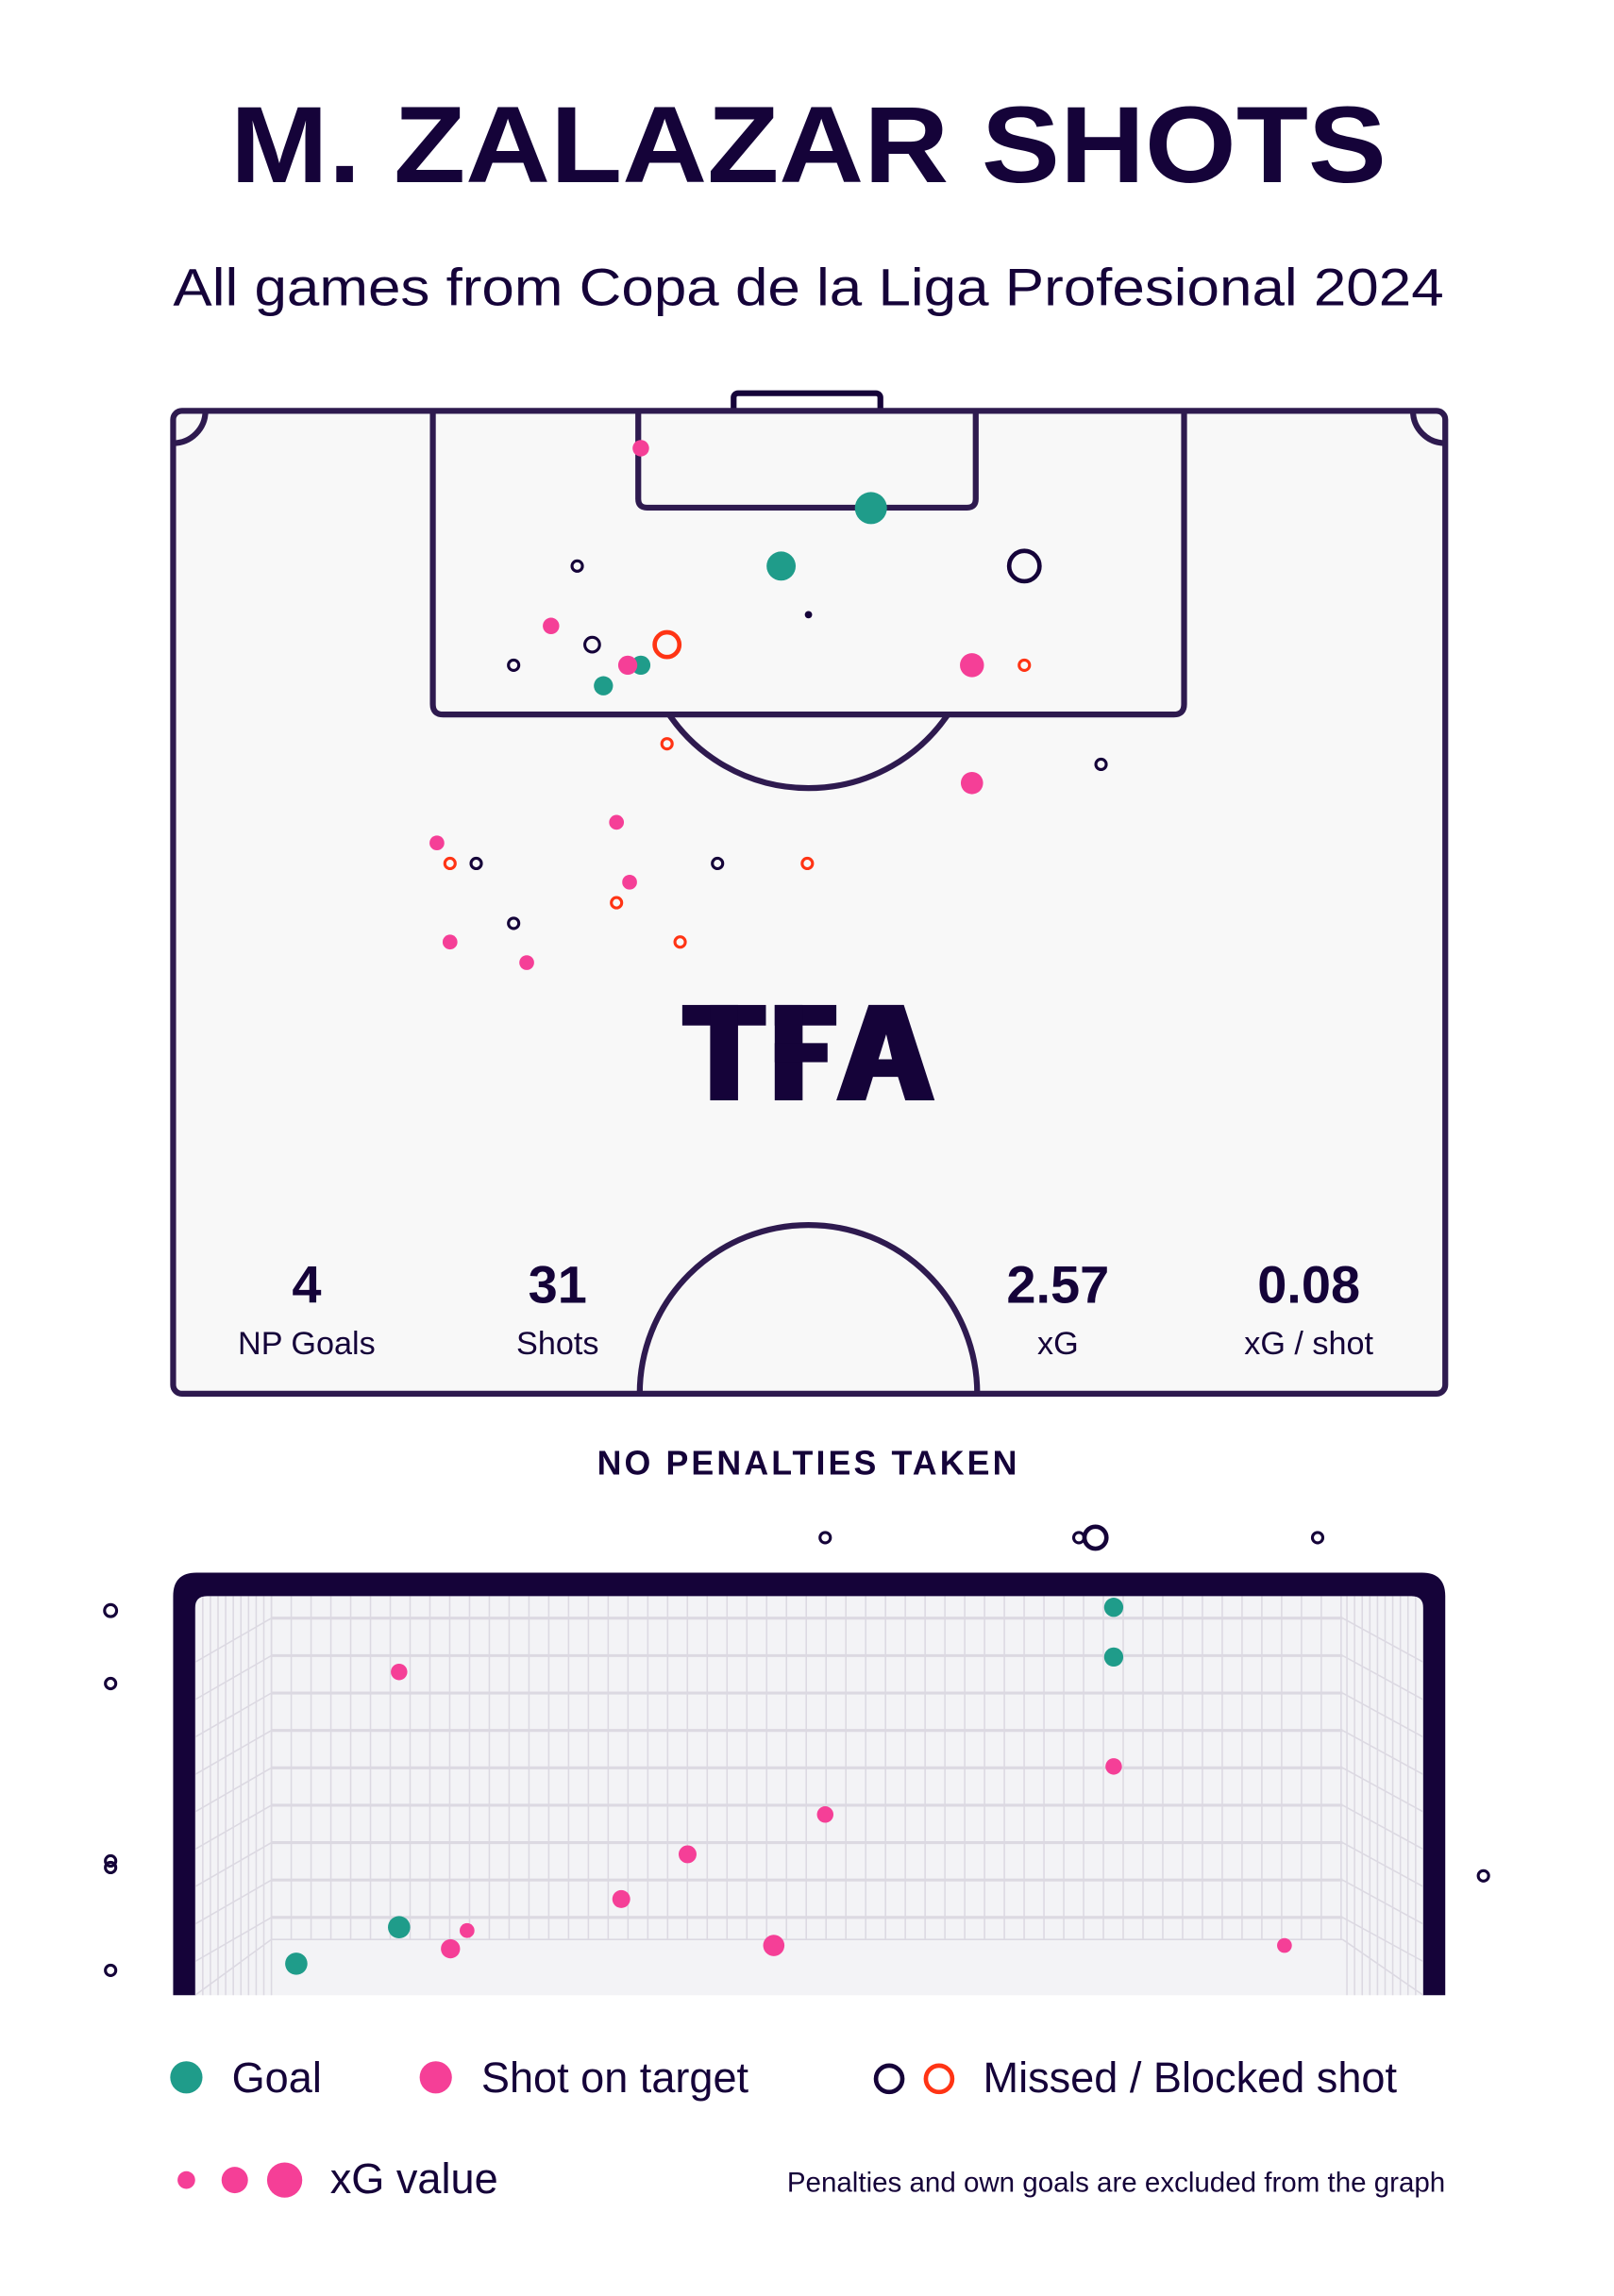  What do you see at coordinates (1191, 2077) in the screenshot?
I see `legend-missed-label: Missed / Blocked shot` at bounding box center [1191, 2077].